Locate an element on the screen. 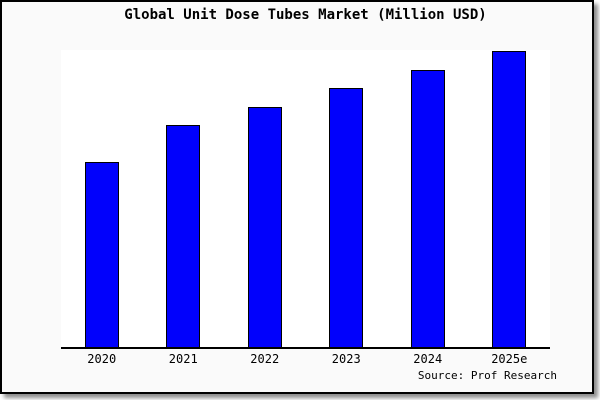 This screenshot has height=400, width=600. bar-2025e is located at coordinates (509, 199).